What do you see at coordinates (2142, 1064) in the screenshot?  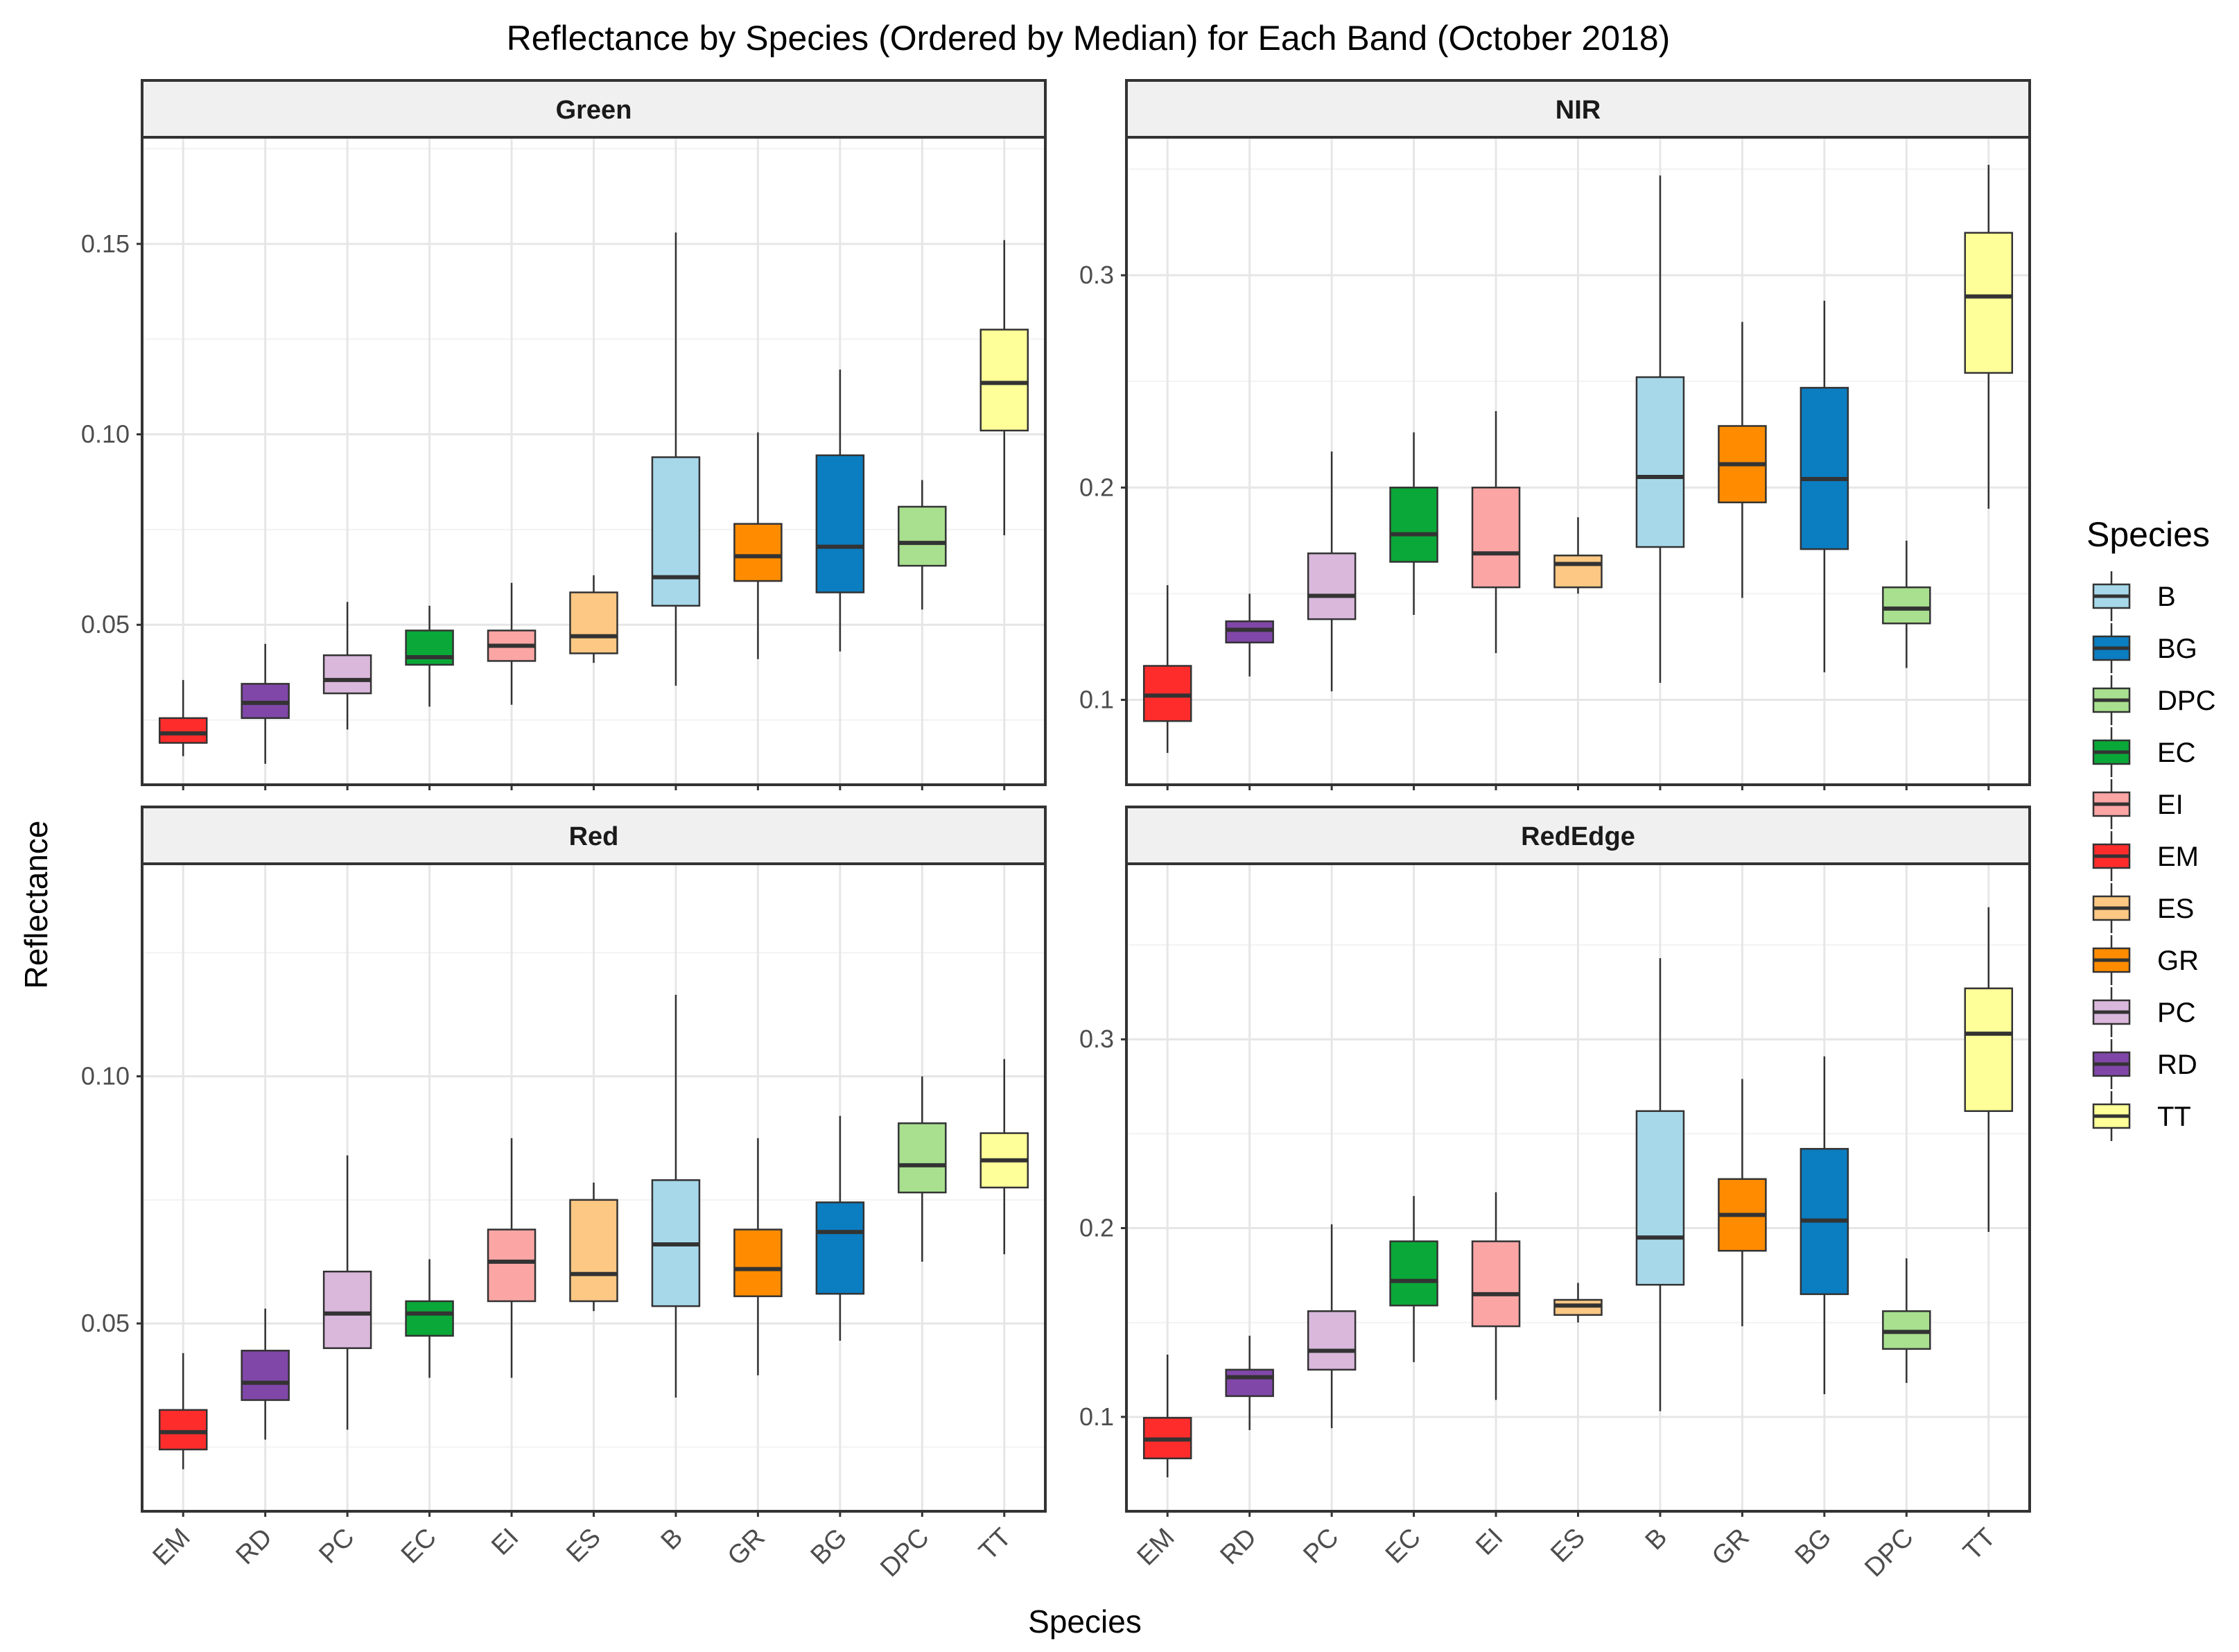 I see `legend-key-rd: RD` at bounding box center [2142, 1064].